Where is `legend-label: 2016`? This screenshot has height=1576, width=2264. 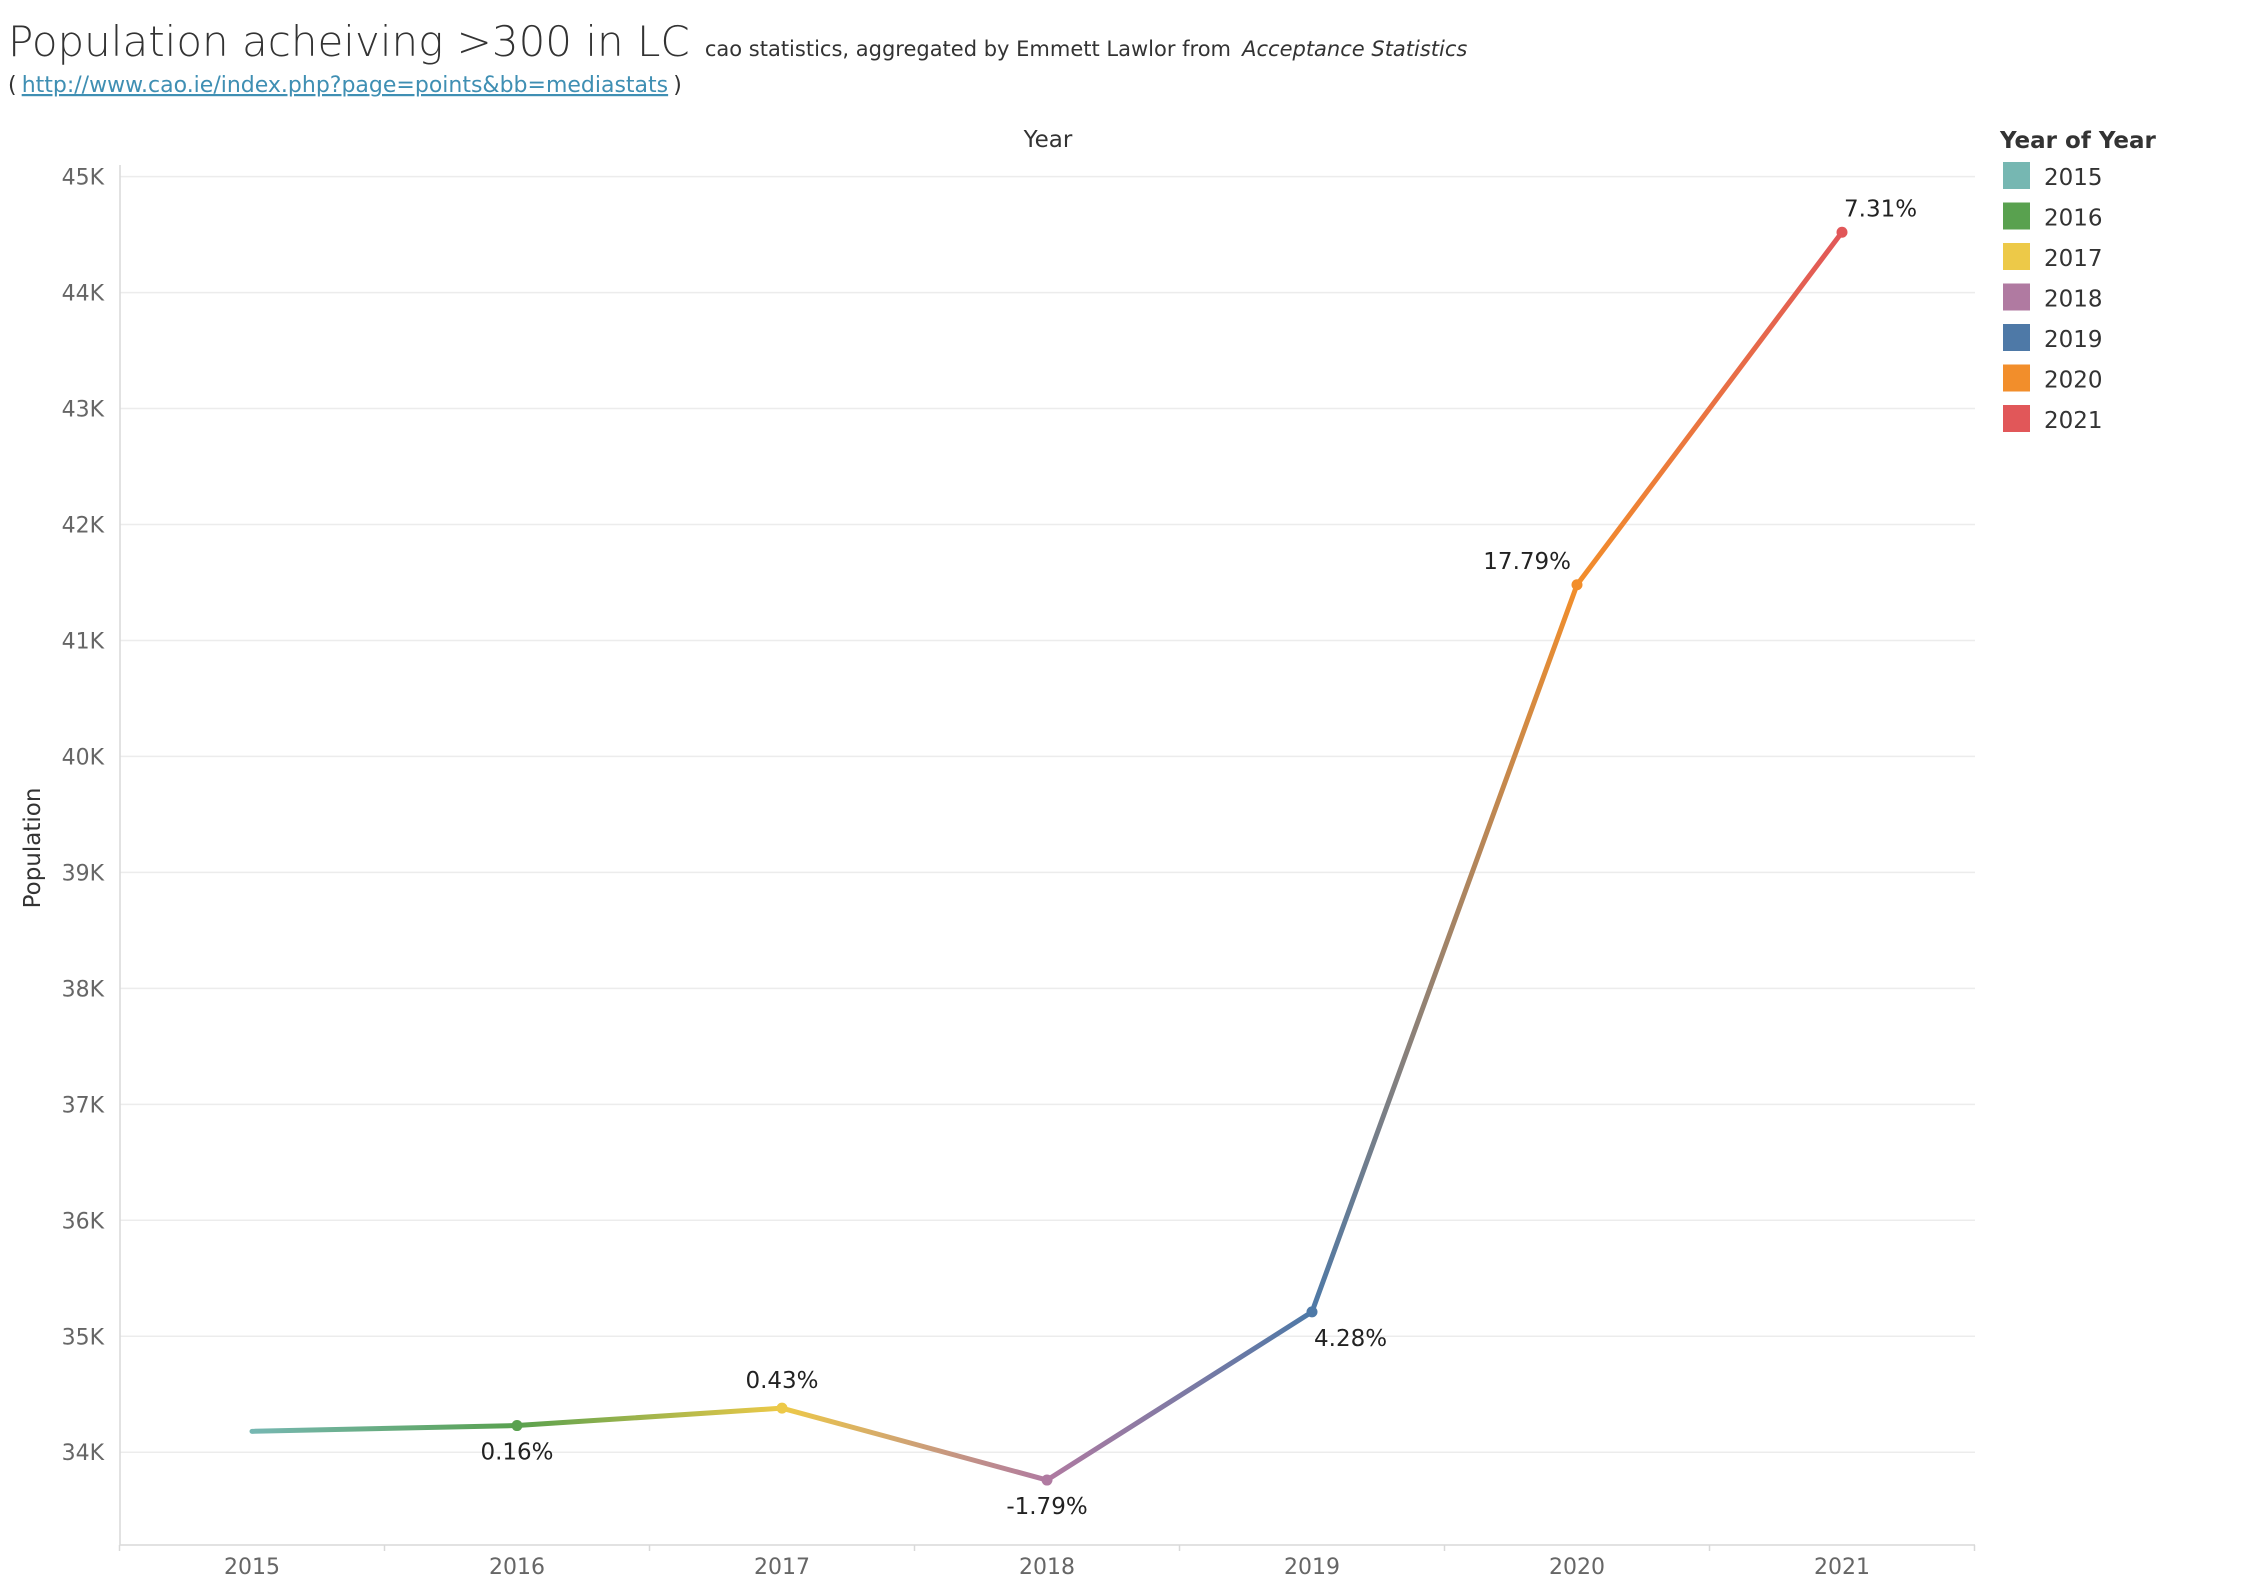 legend-label: 2016 is located at coordinates (2073, 219).